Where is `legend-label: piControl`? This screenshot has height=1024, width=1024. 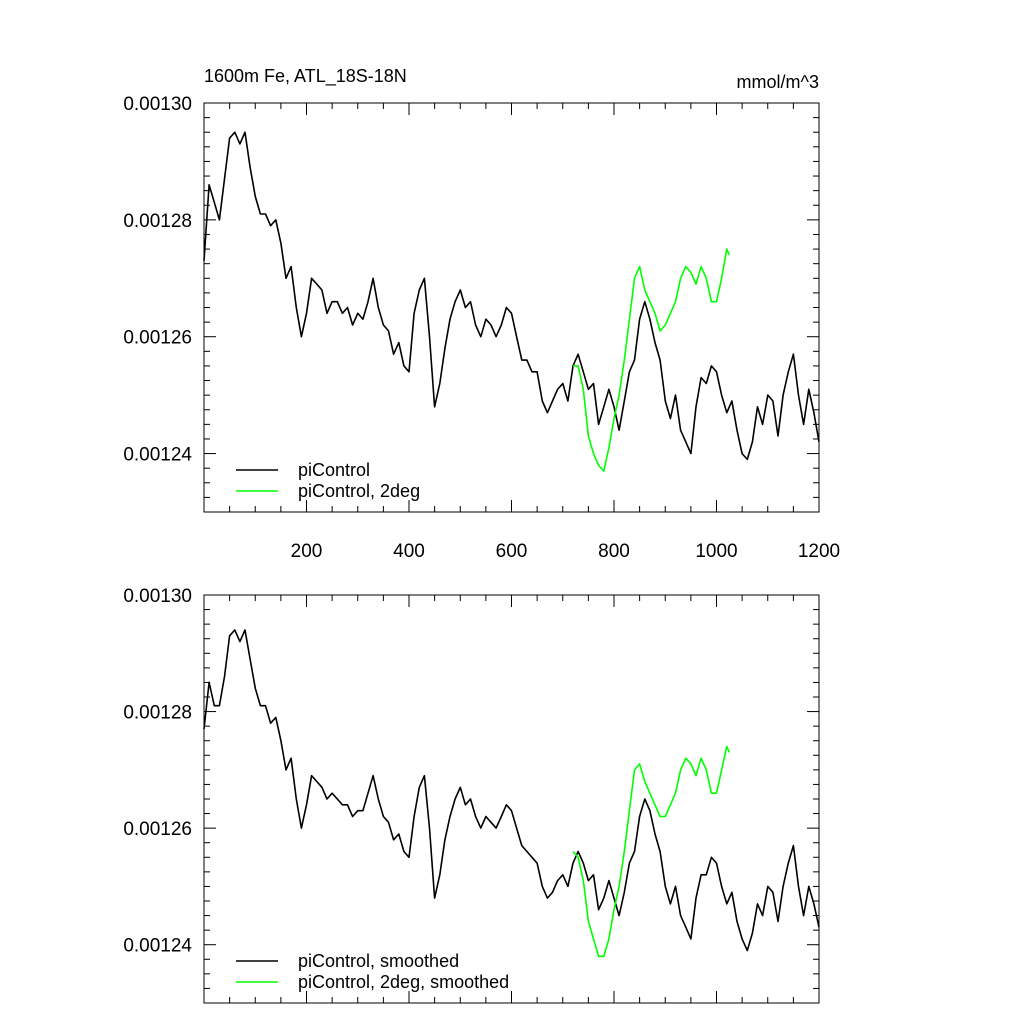
legend-label: piControl is located at coordinates (334, 470).